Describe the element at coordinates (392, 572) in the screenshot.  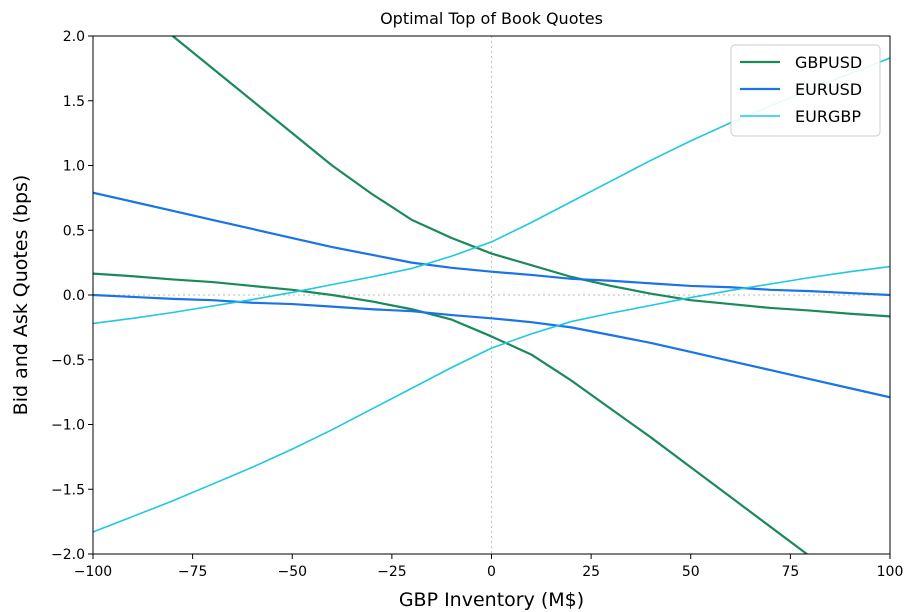
I see `x-tick-label: −25` at that location.